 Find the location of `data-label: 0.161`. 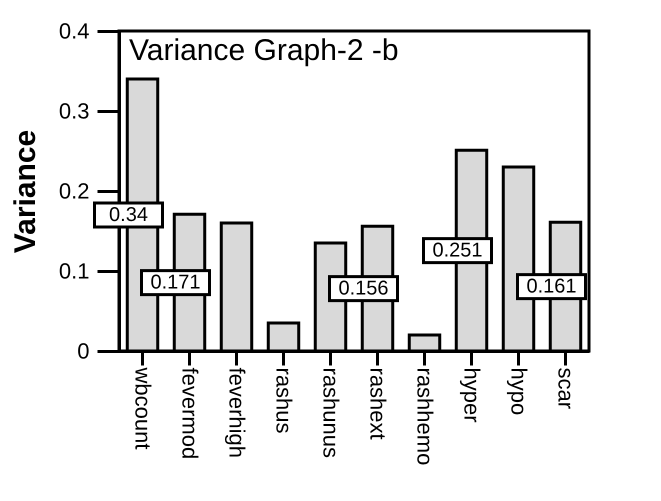

data-label: 0.161 is located at coordinates (551, 287).